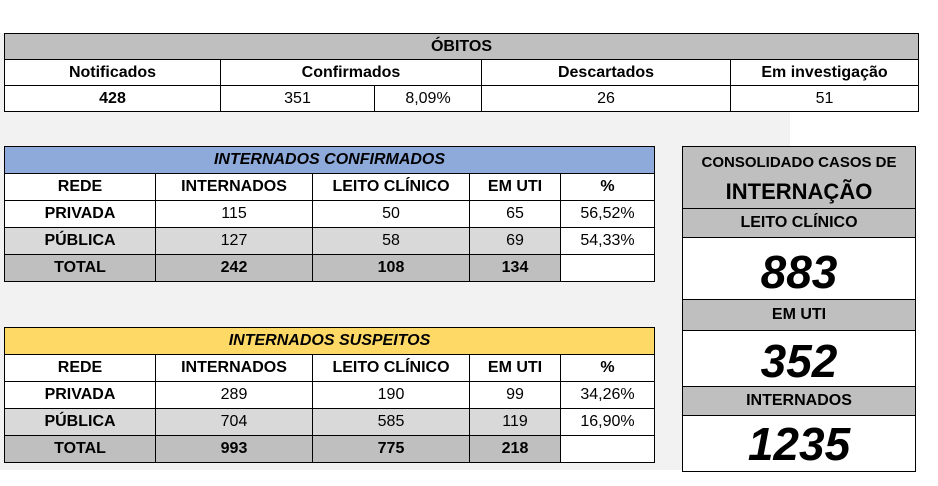 Image resolution: width=938 pixels, height=486 pixels. I want to click on value-notificados: 428, so click(112, 98).